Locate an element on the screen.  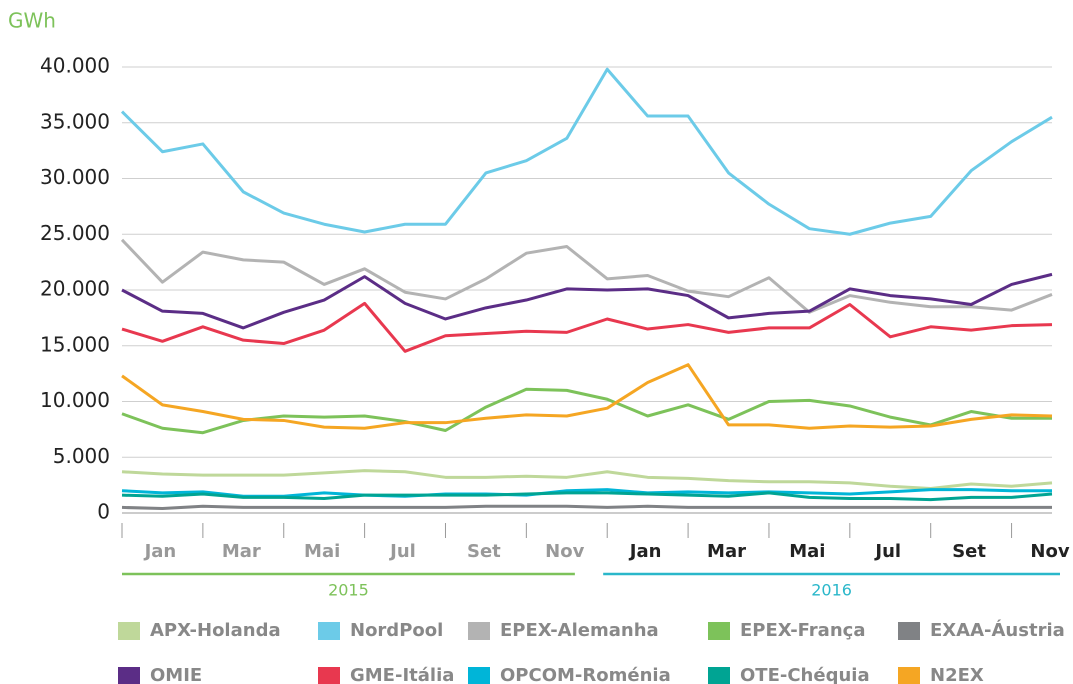
y-axis-label: GWh is located at coordinates (32, 21).